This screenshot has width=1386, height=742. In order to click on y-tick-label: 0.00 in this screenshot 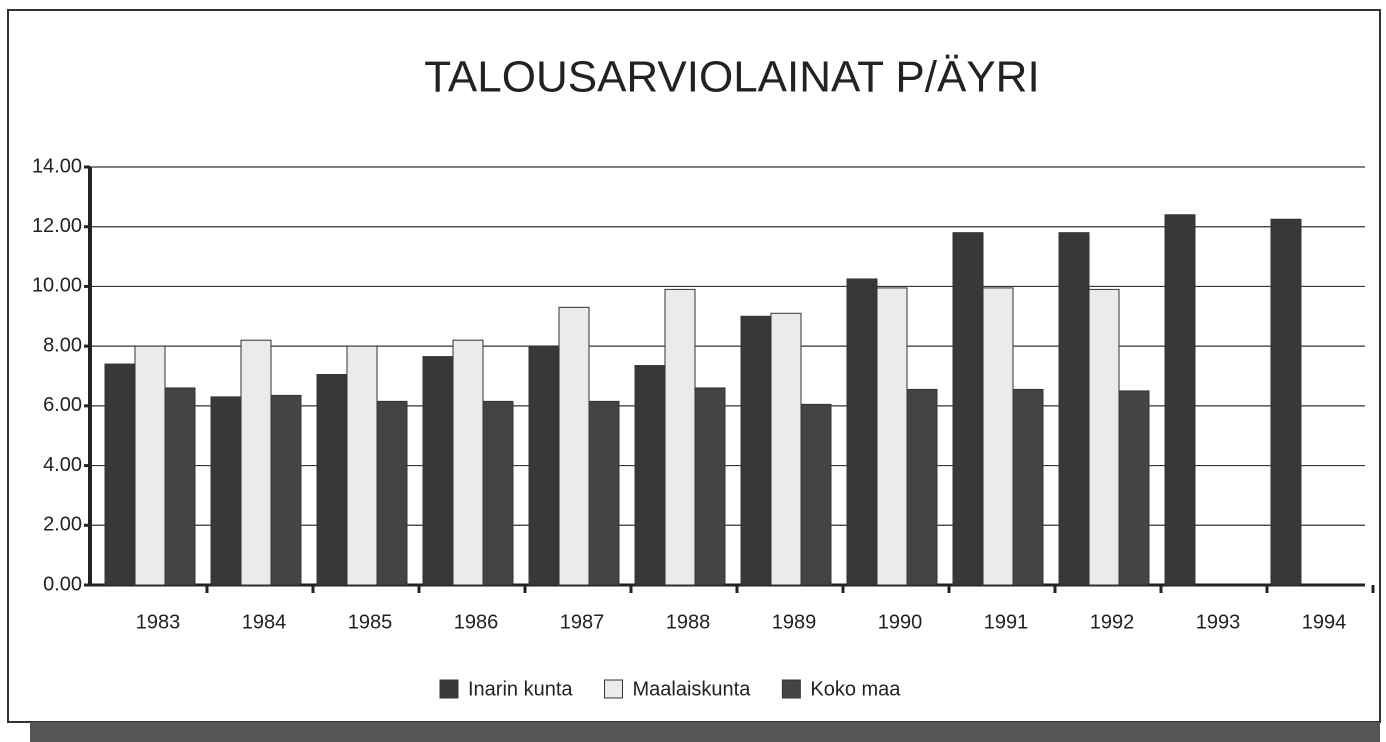, I will do `click(62, 584)`.